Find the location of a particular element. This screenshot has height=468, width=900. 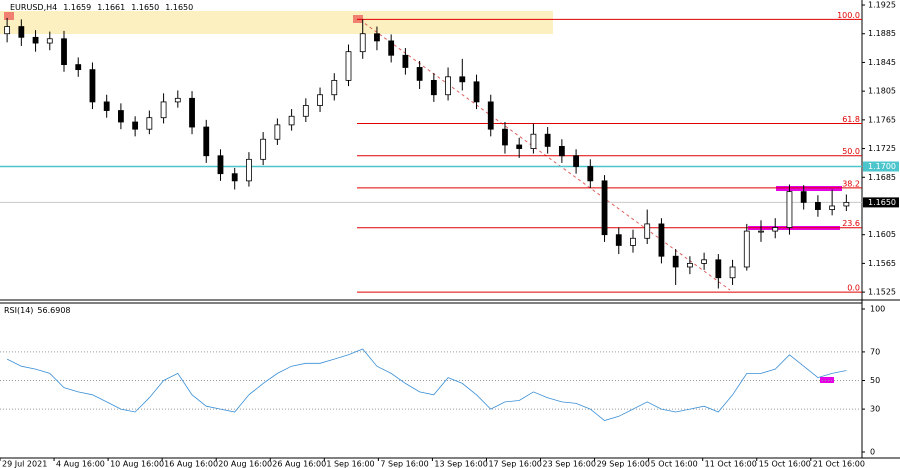

x-tick-label: 5 Oct 16:00 is located at coordinates (674, 464).